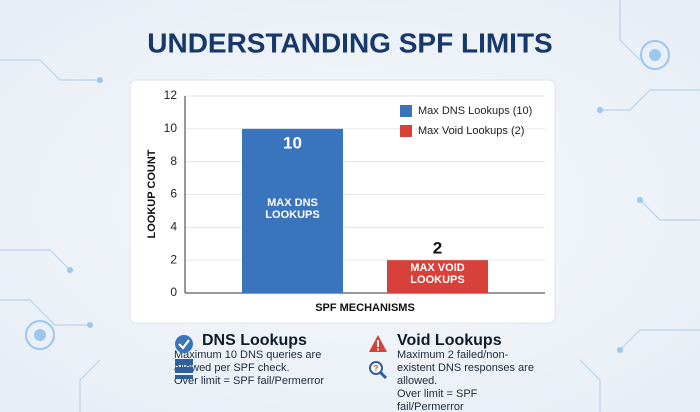 Image resolution: width=700 pixels, height=412 pixels. I want to click on info-title: Void Lookups, so click(449, 340).